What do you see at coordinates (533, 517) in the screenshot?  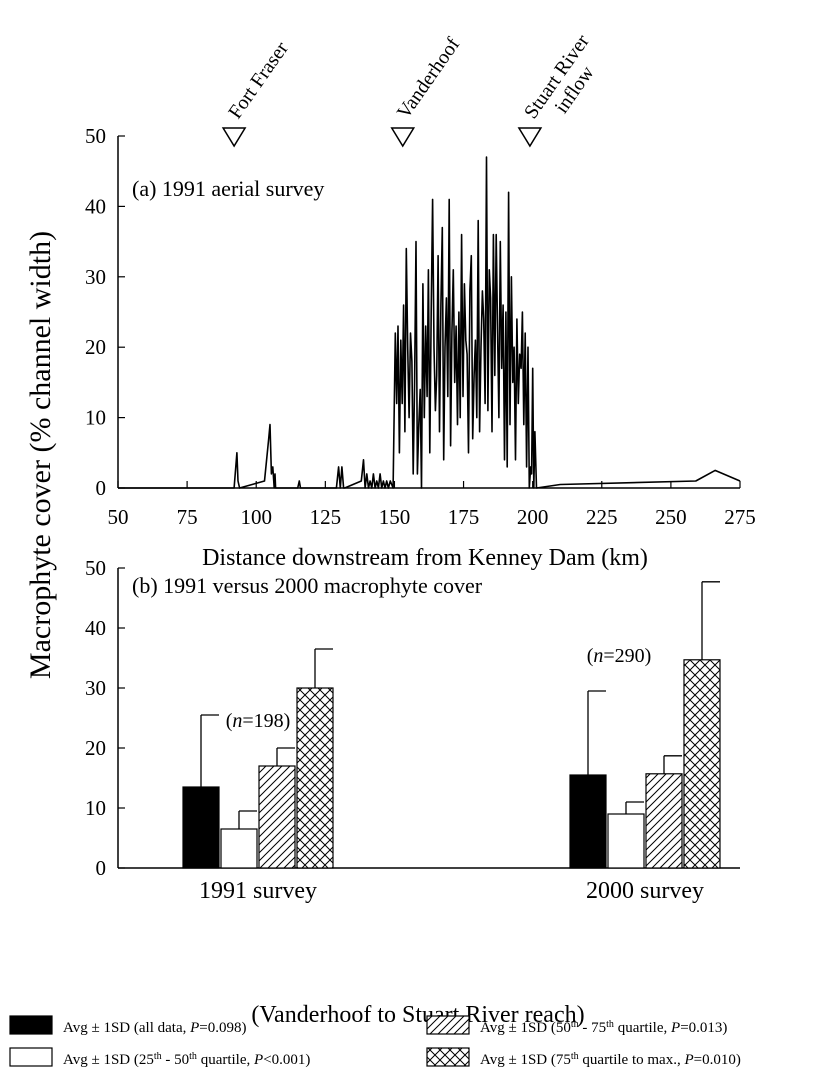 I see `x-tick-label: 200` at bounding box center [533, 517].